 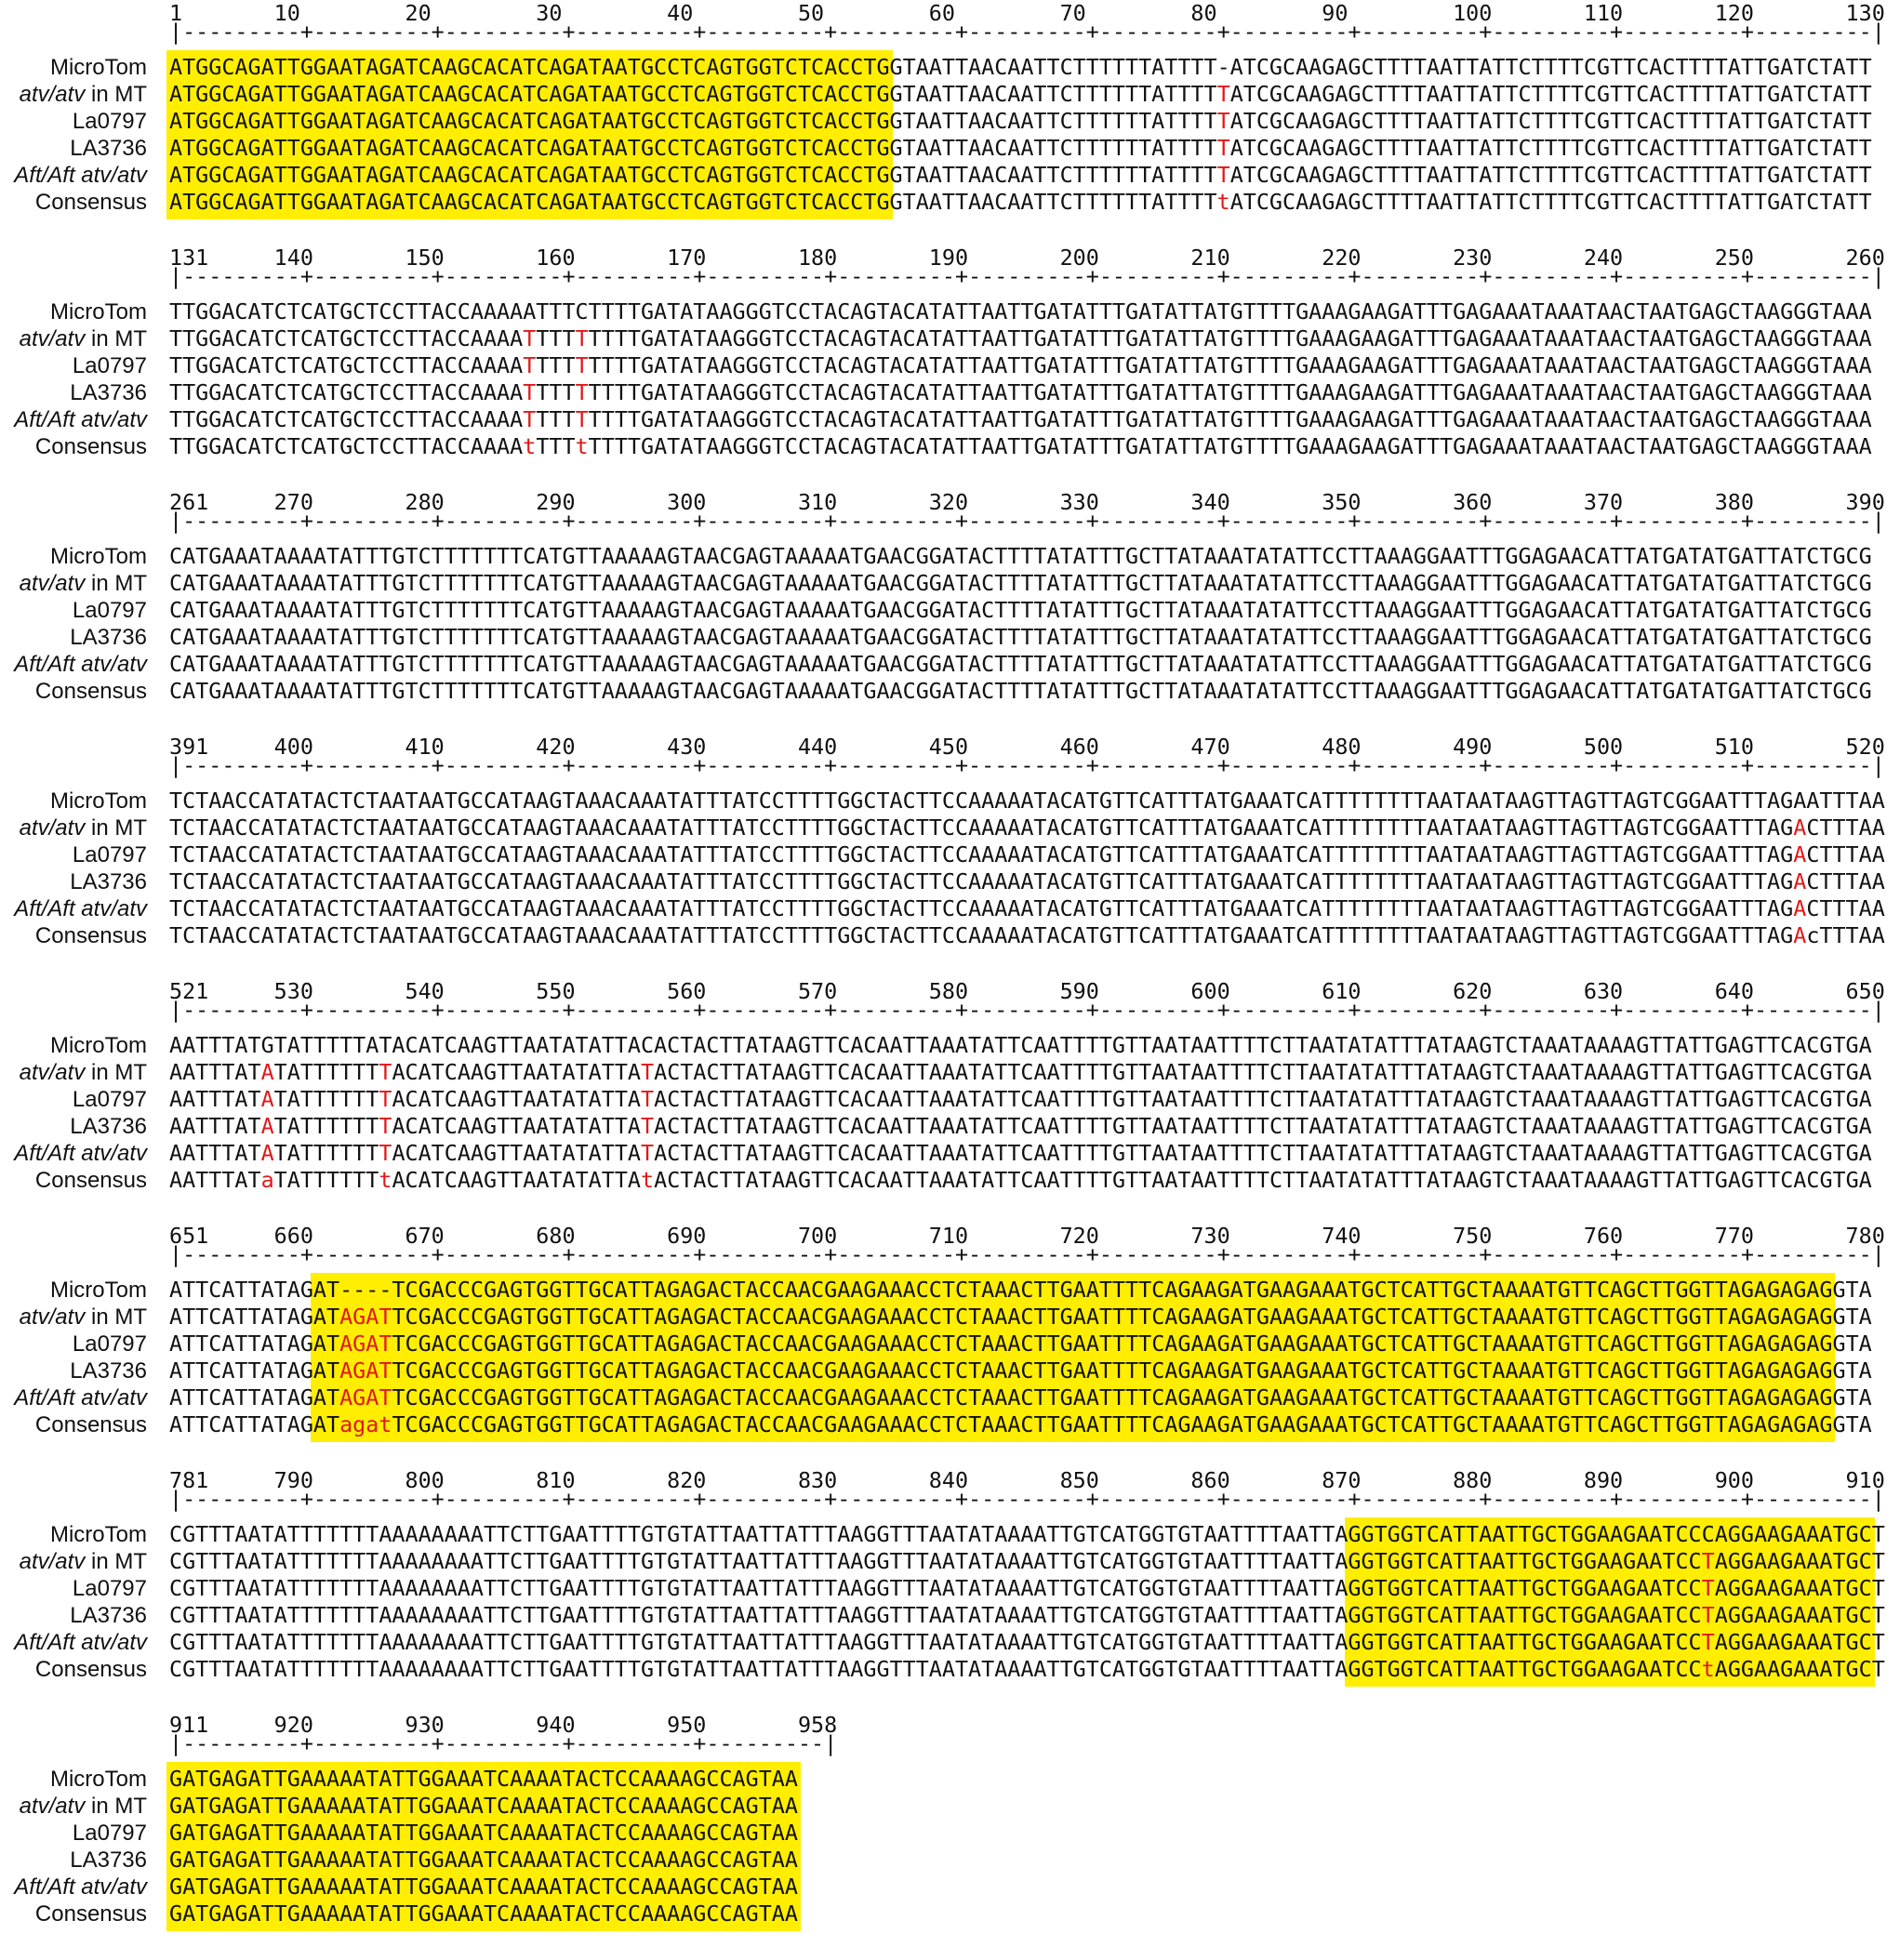 What do you see at coordinates (98, 556) in the screenshot?
I see `sequence-label-name: MicroTom` at bounding box center [98, 556].